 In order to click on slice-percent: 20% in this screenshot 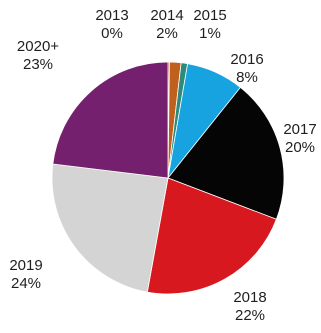, I will do `click(300, 147)`.